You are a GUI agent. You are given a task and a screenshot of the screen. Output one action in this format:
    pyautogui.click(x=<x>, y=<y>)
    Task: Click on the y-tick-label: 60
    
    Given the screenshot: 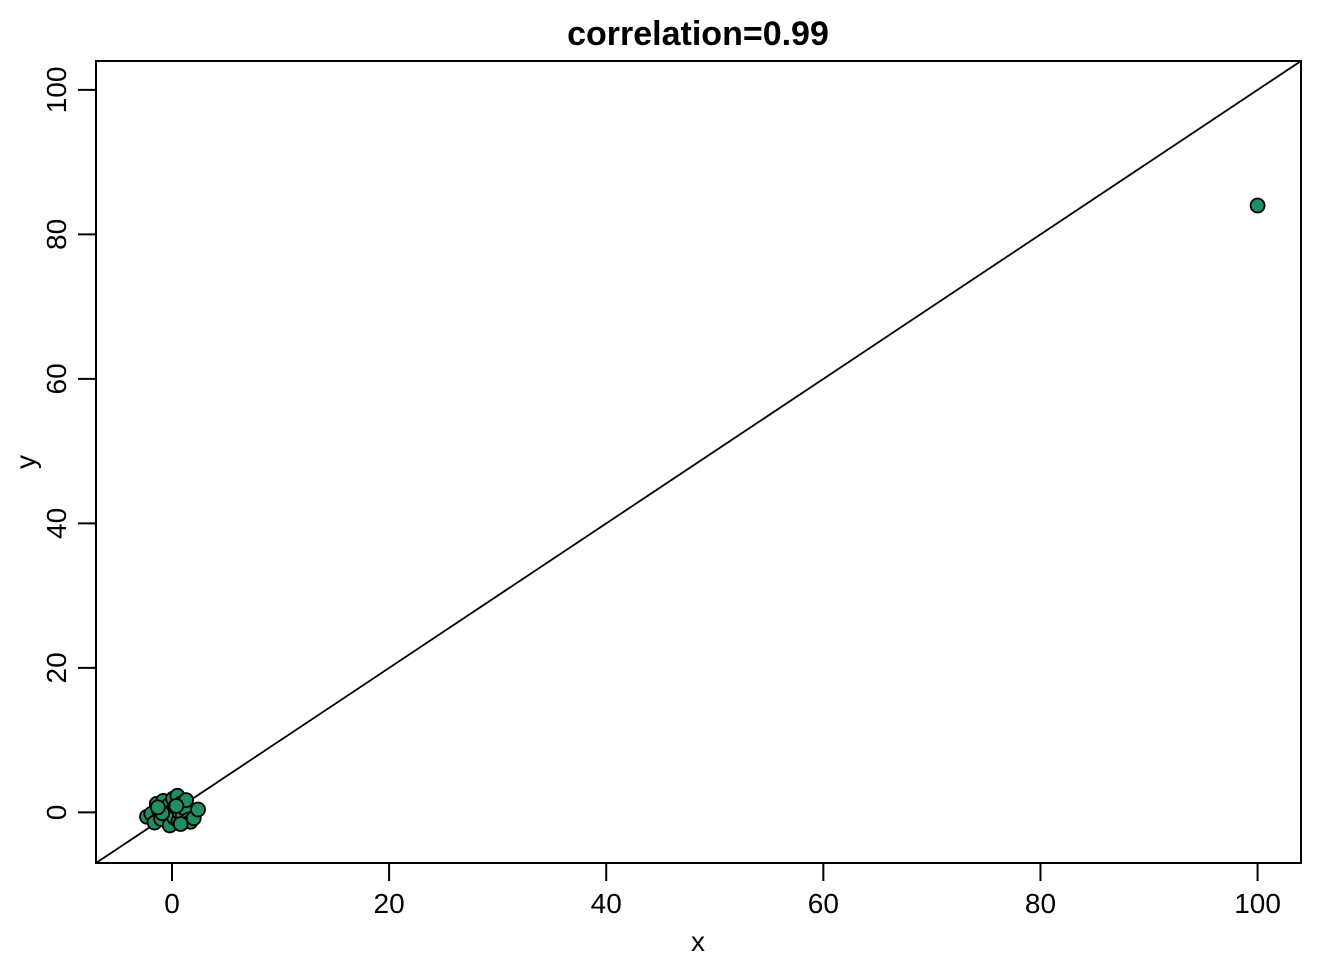 What is the action you would take?
    pyautogui.click(x=56, y=378)
    